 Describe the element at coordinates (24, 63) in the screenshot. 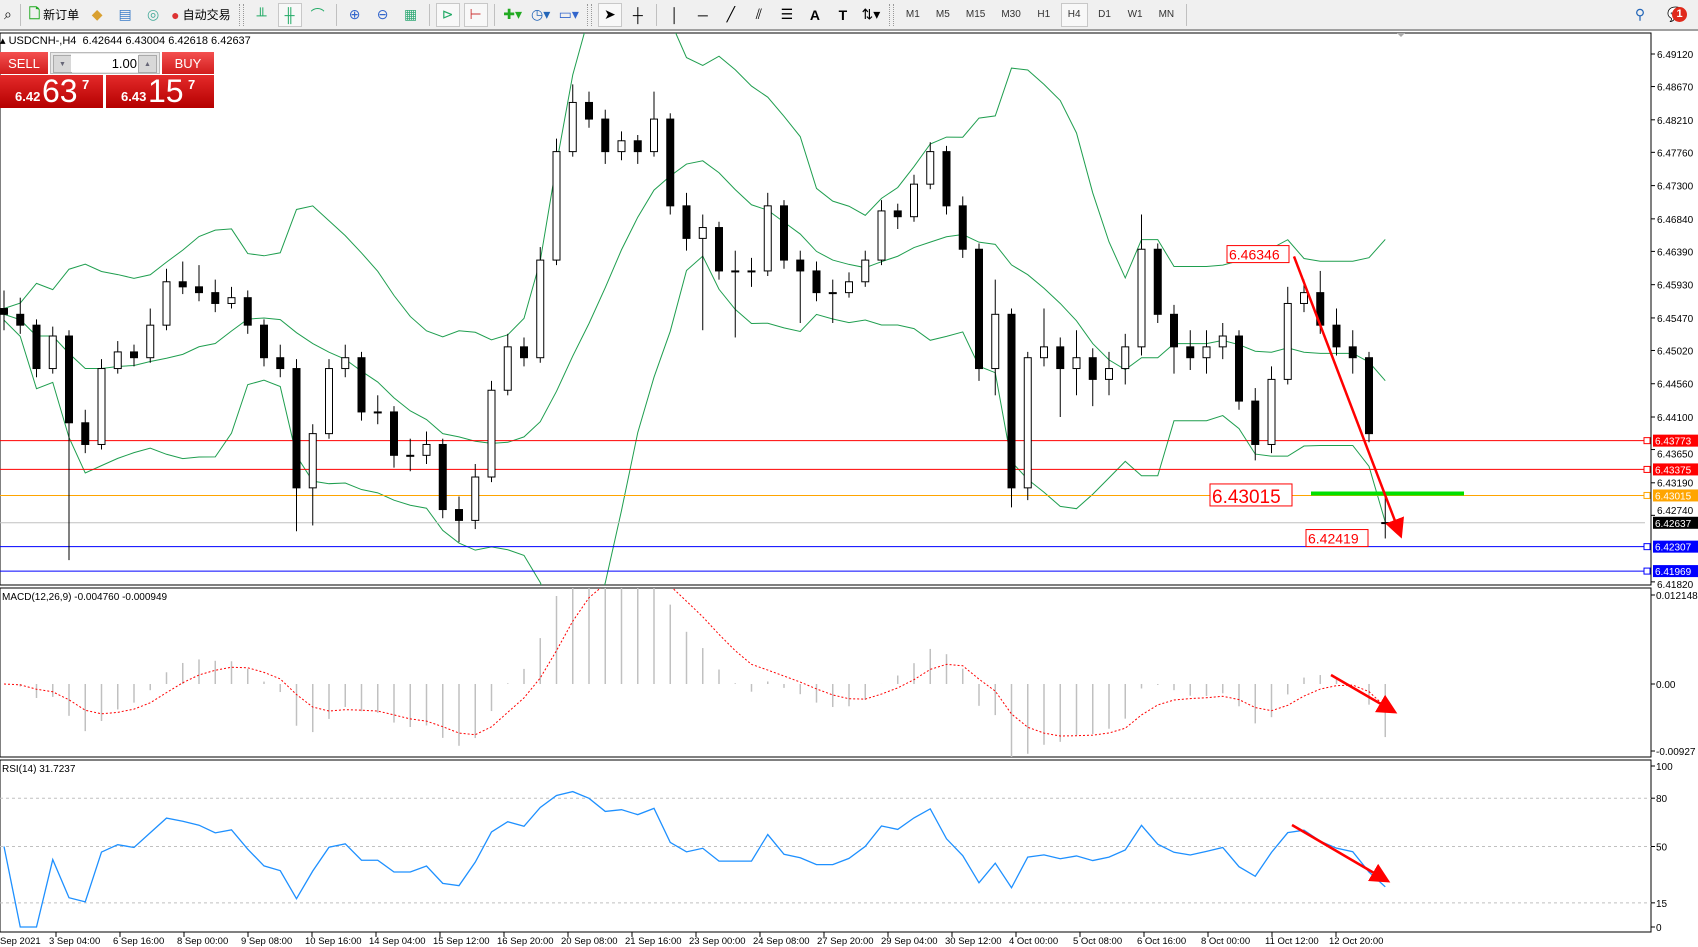

I see `sell-button: SELL` at that location.